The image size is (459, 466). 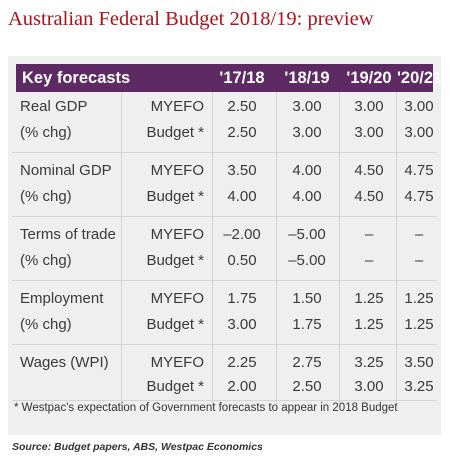 What do you see at coordinates (242, 234) in the screenshot?
I see `row-value: –2.00` at bounding box center [242, 234].